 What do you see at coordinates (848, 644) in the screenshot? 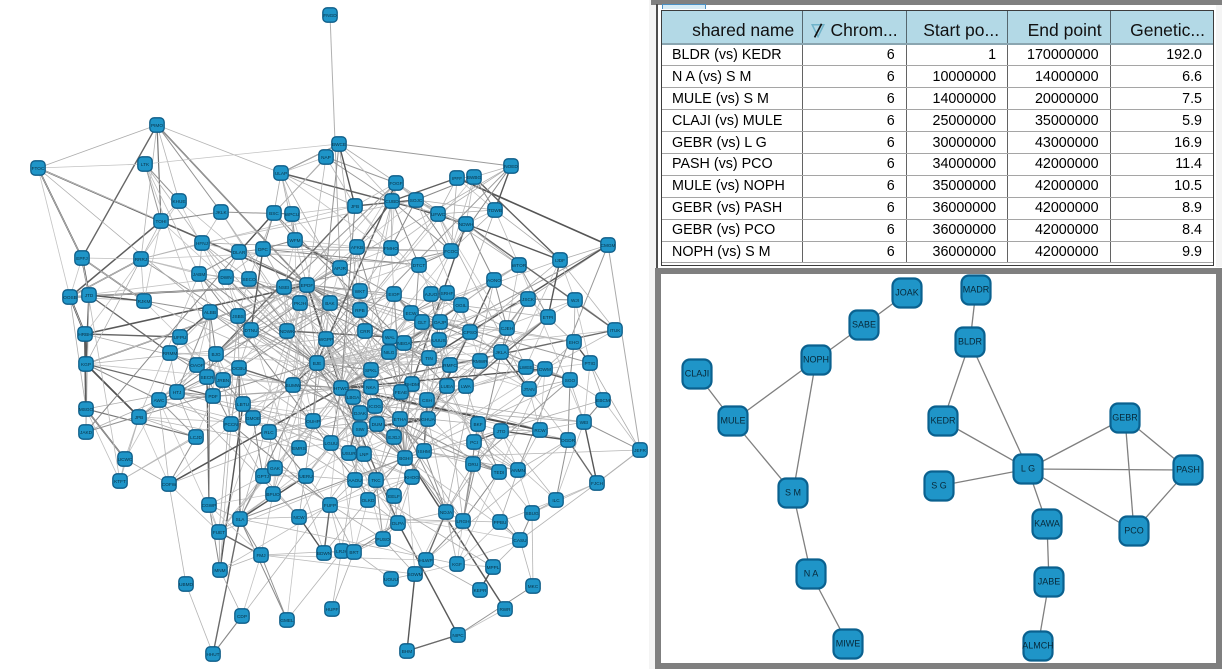
I see `svg-text: MIWE` at bounding box center [848, 644].